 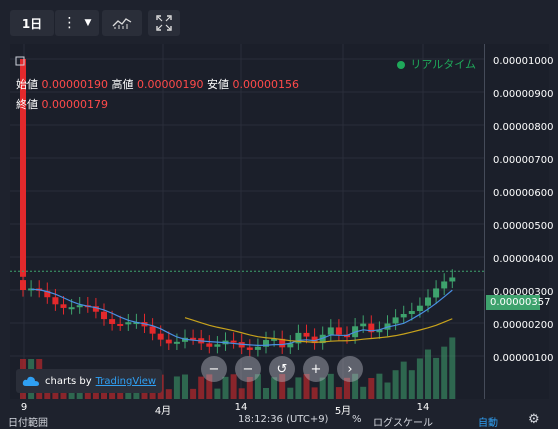 What do you see at coordinates (488, 423) in the screenshot?
I see `auto-scale-toggle: 自動` at bounding box center [488, 423].